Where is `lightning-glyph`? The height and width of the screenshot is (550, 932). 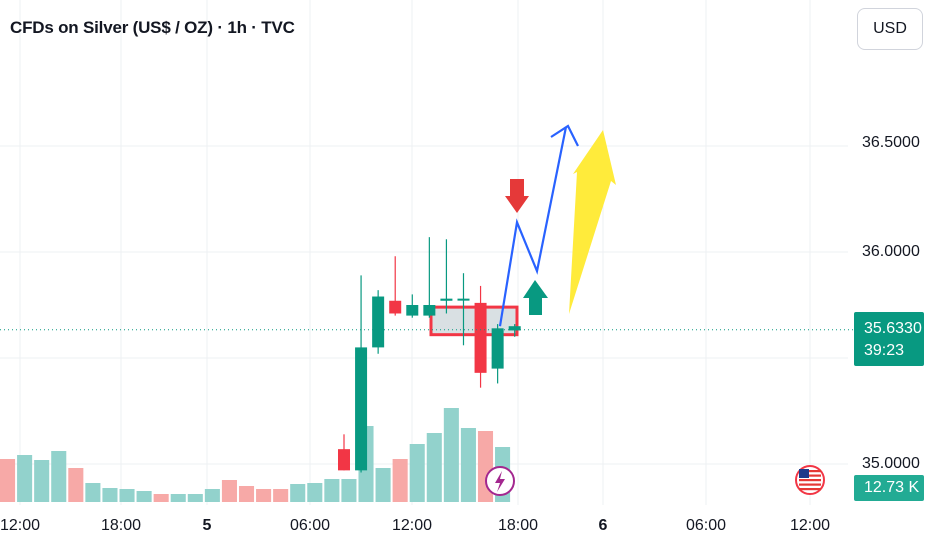 lightning-glyph is located at coordinates (500, 481).